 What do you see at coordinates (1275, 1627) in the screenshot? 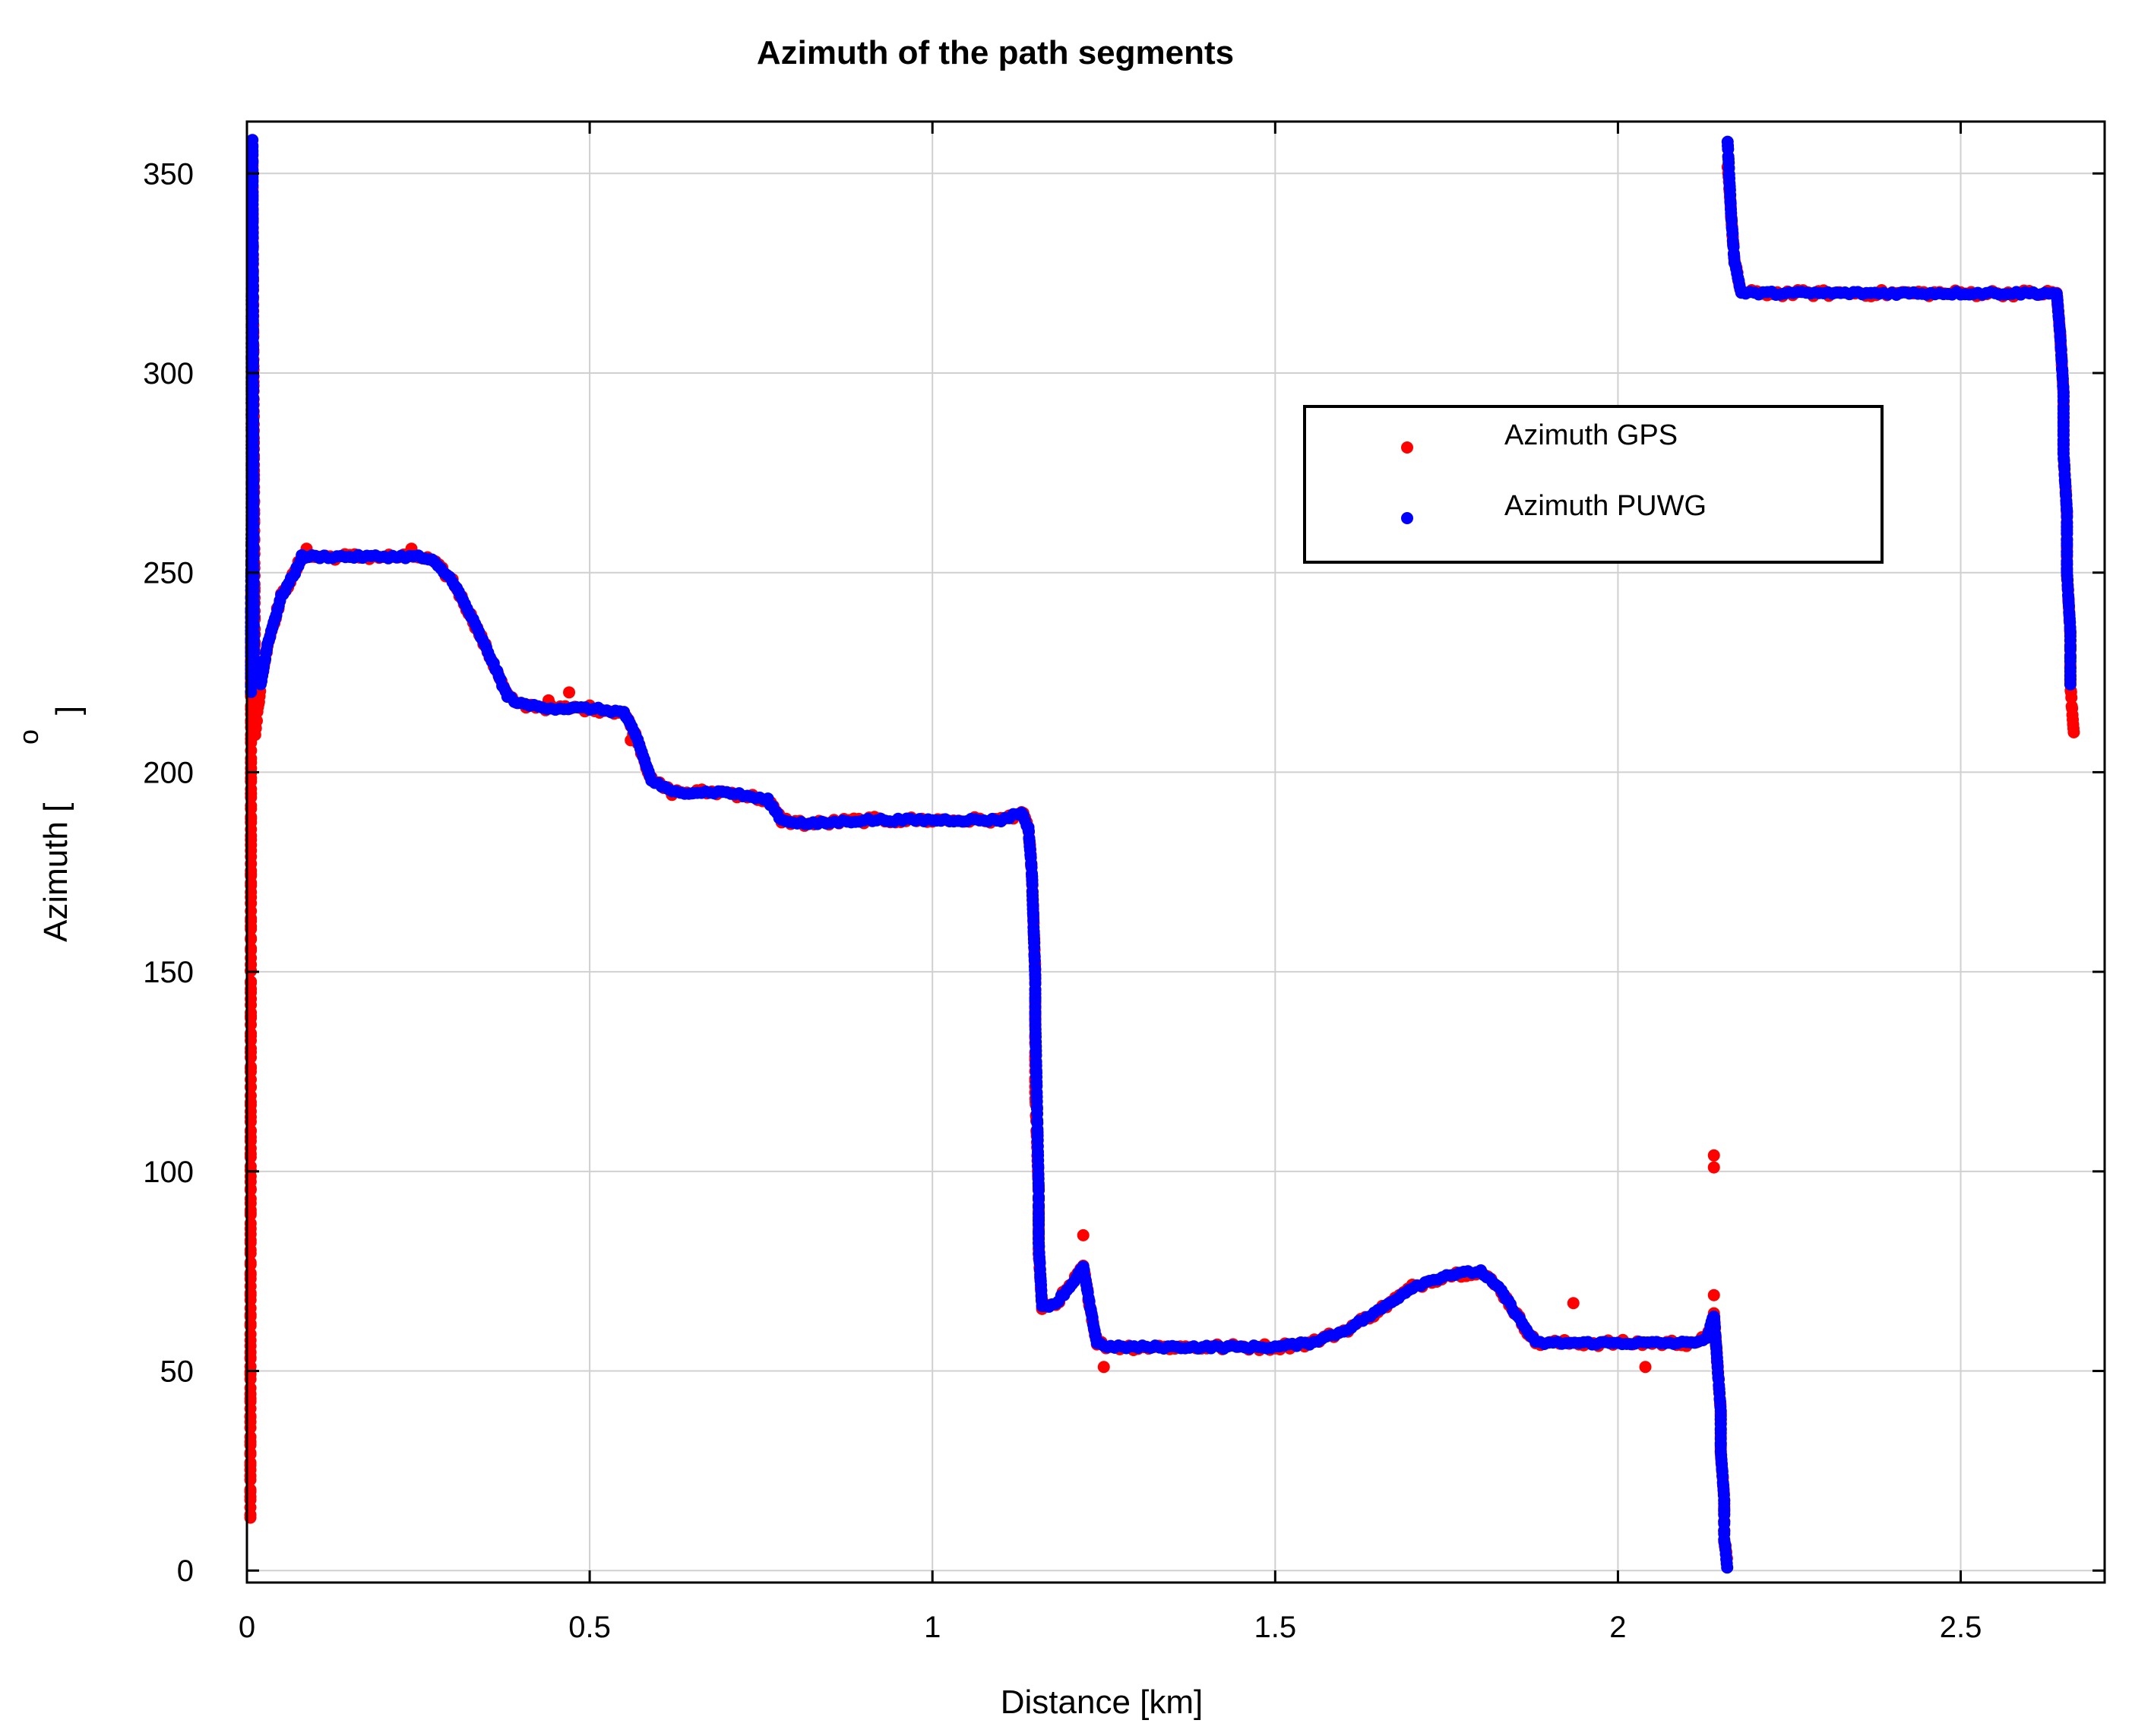
I see `x-tick-label: 1.5` at bounding box center [1275, 1627].